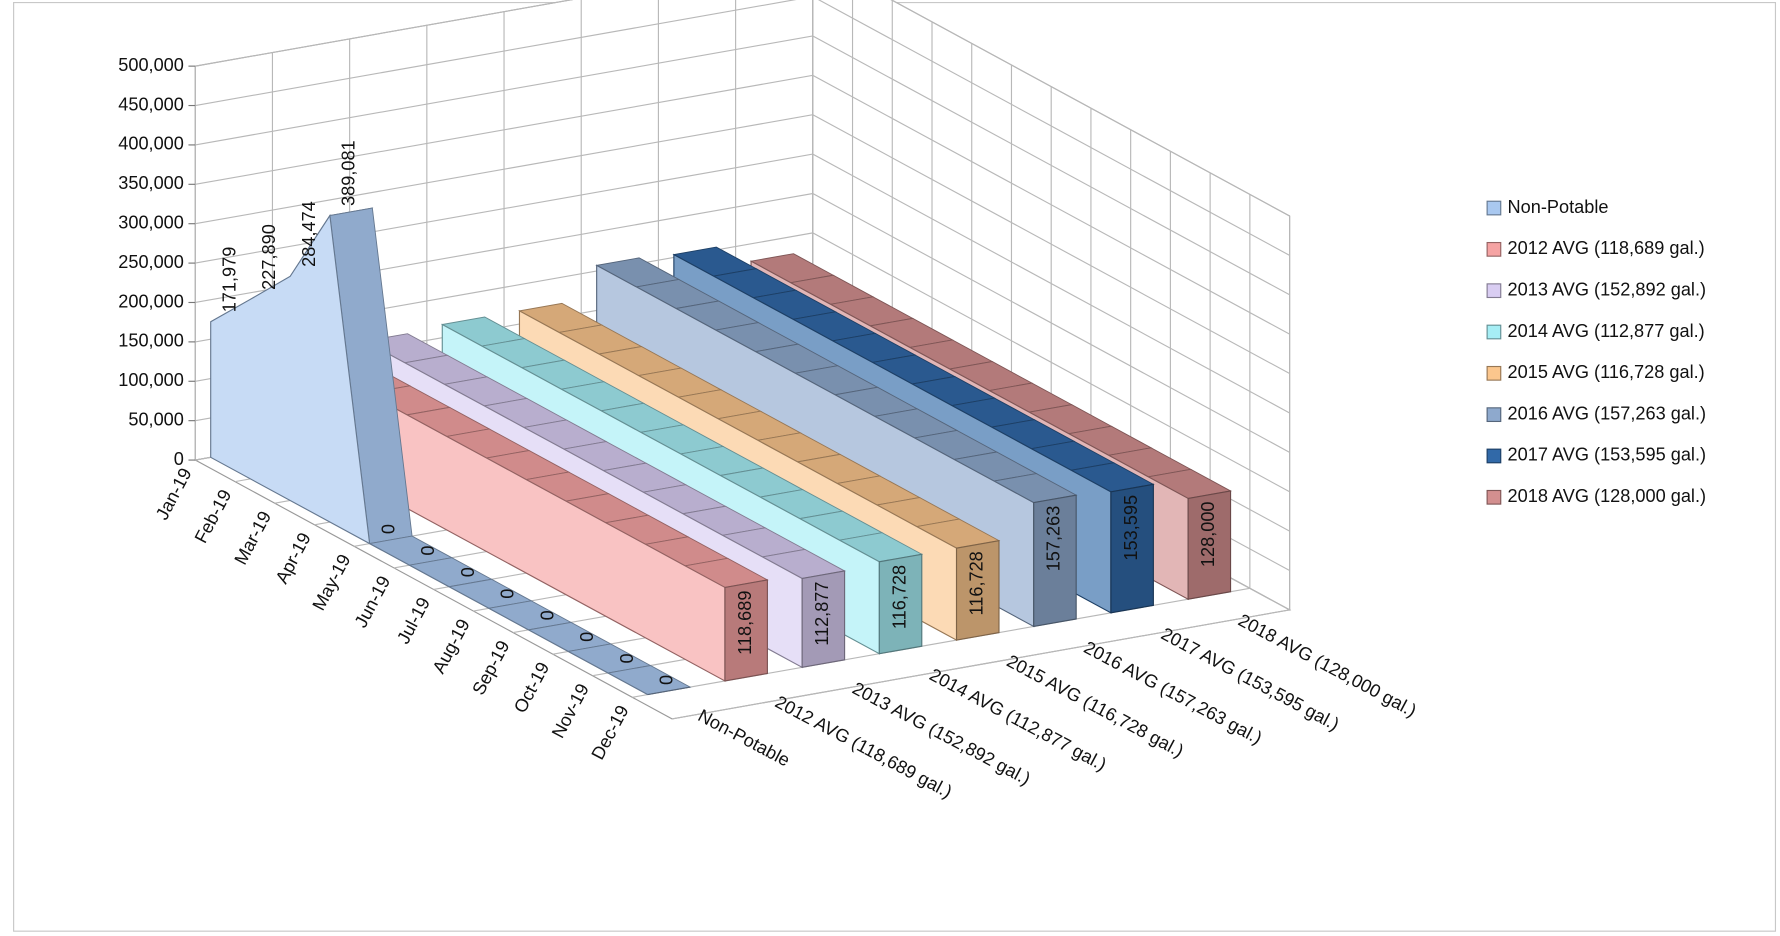 The image size is (1780, 936). Describe the element at coordinates (179, 459) in the screenshot. I see `y-tick-label: 0` at that location.